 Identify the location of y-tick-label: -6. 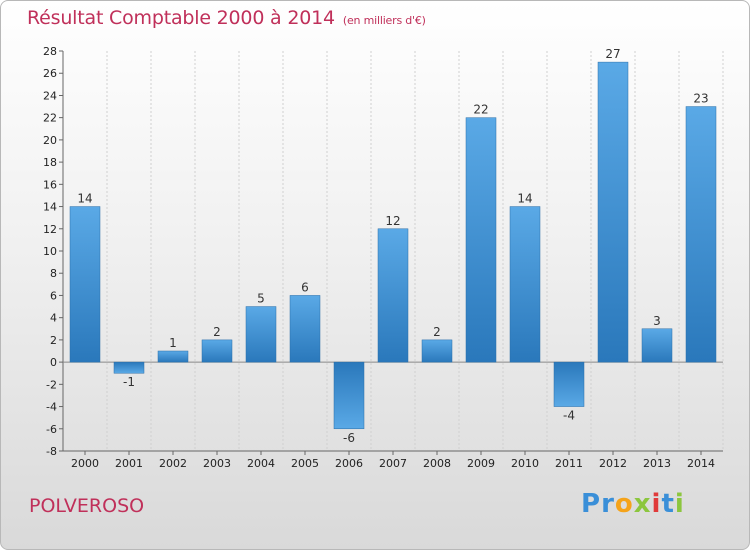
(51, 429).